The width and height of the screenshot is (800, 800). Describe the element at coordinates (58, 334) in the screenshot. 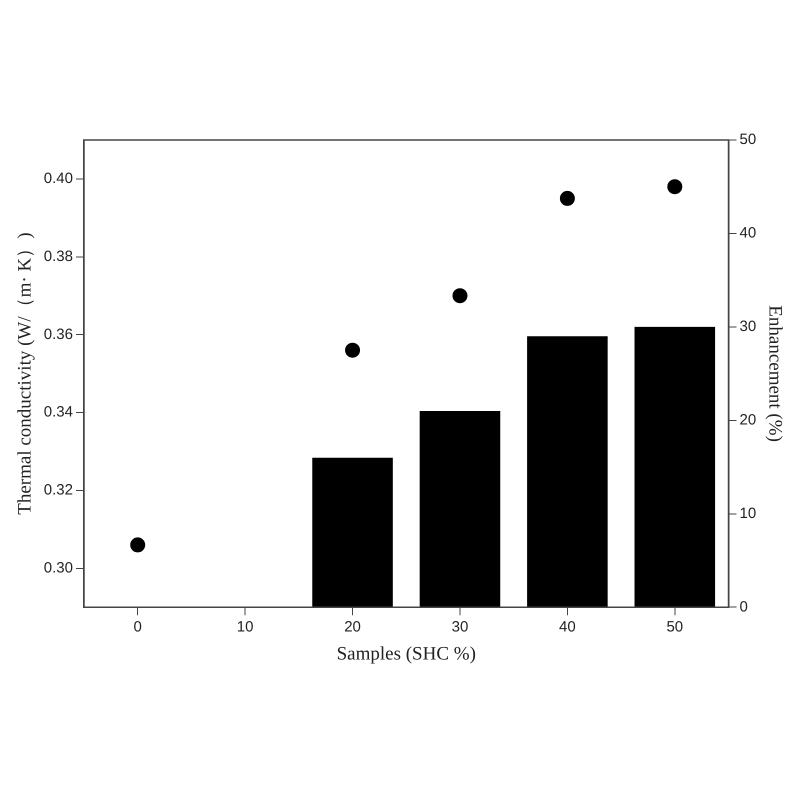

I see `y-tick-label: 0.36` at that location.